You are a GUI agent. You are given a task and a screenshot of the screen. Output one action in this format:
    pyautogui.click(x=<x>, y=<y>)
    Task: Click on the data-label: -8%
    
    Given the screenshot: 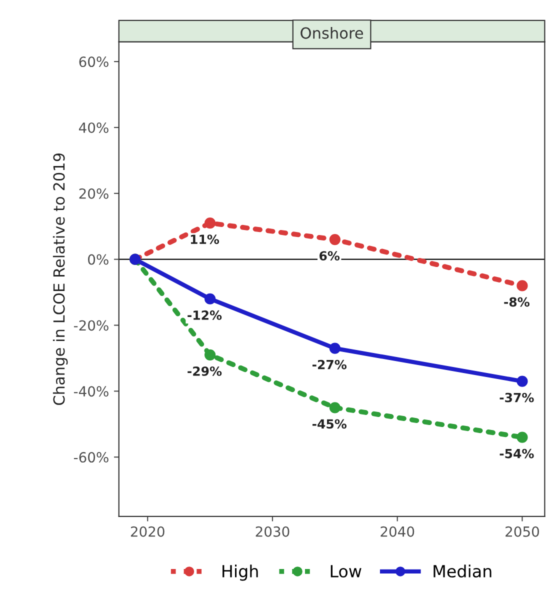 What is the action you would take?
    pyautogui.click(x=517, y=302)
    